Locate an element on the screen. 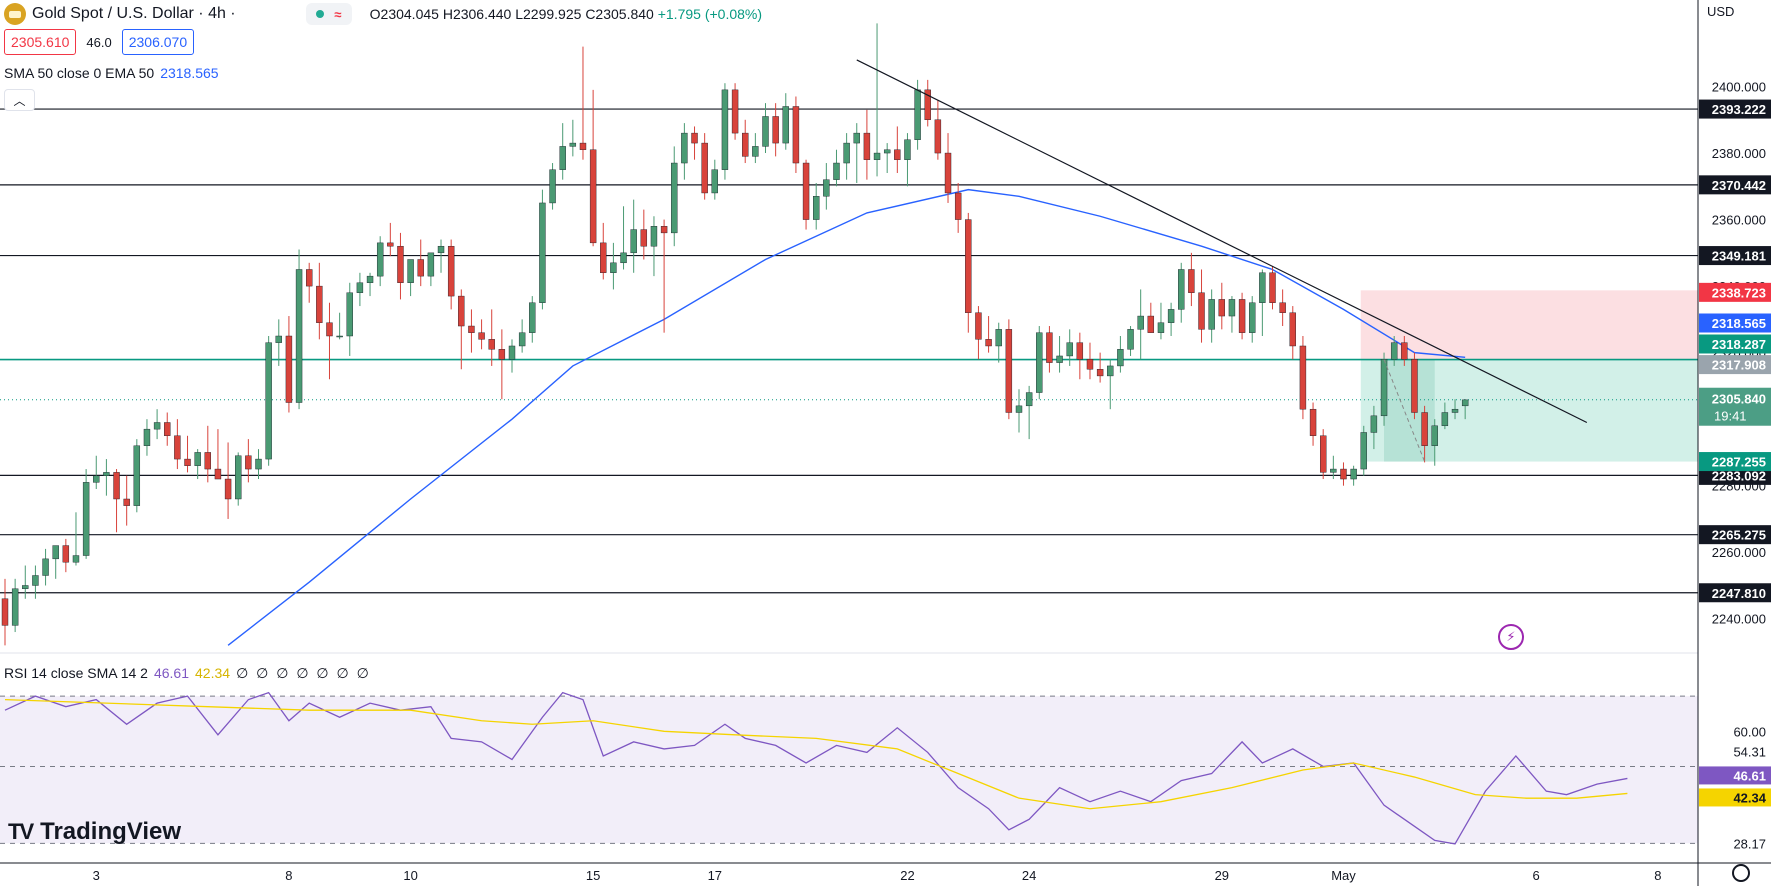 The height and width of the screenshot is (886, 1771). time-tick-label: 8 is located at coordinates (1657, 875).